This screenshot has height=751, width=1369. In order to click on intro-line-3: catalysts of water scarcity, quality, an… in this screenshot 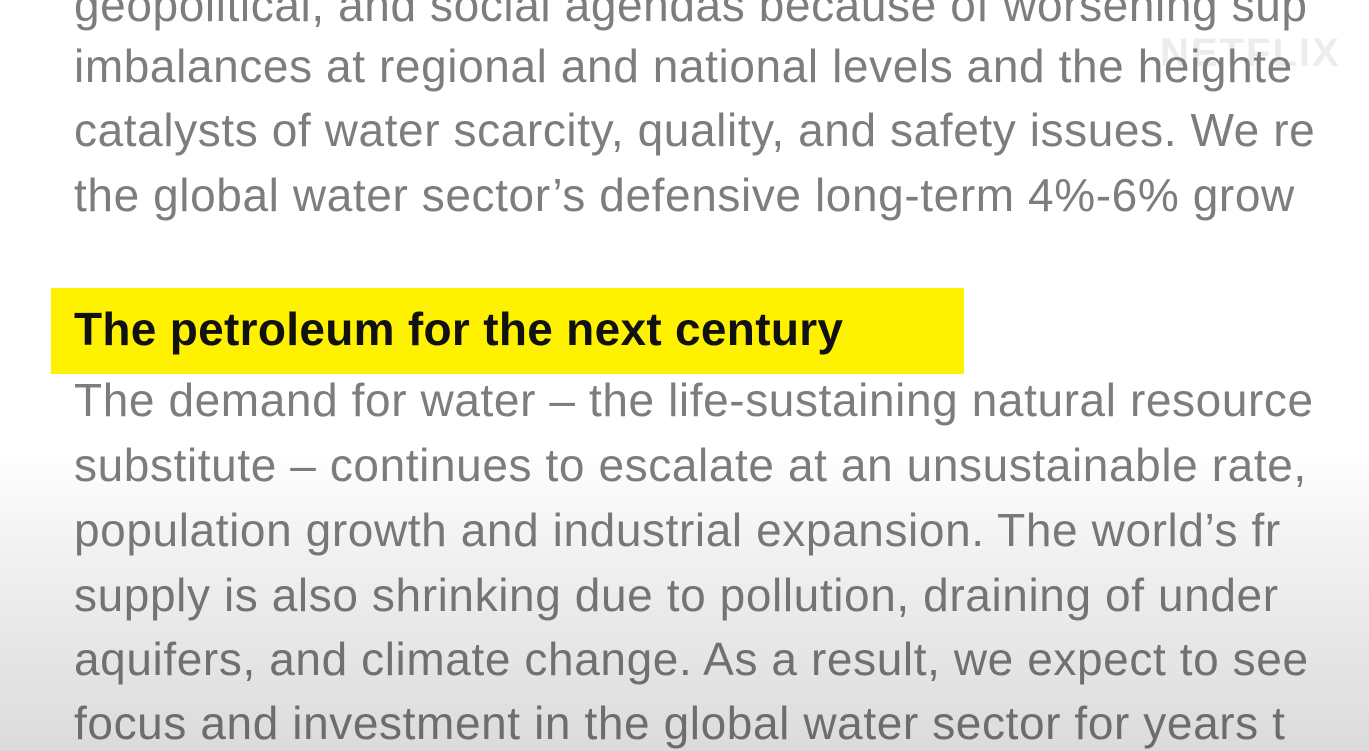, I will do `click(695, 130)`.